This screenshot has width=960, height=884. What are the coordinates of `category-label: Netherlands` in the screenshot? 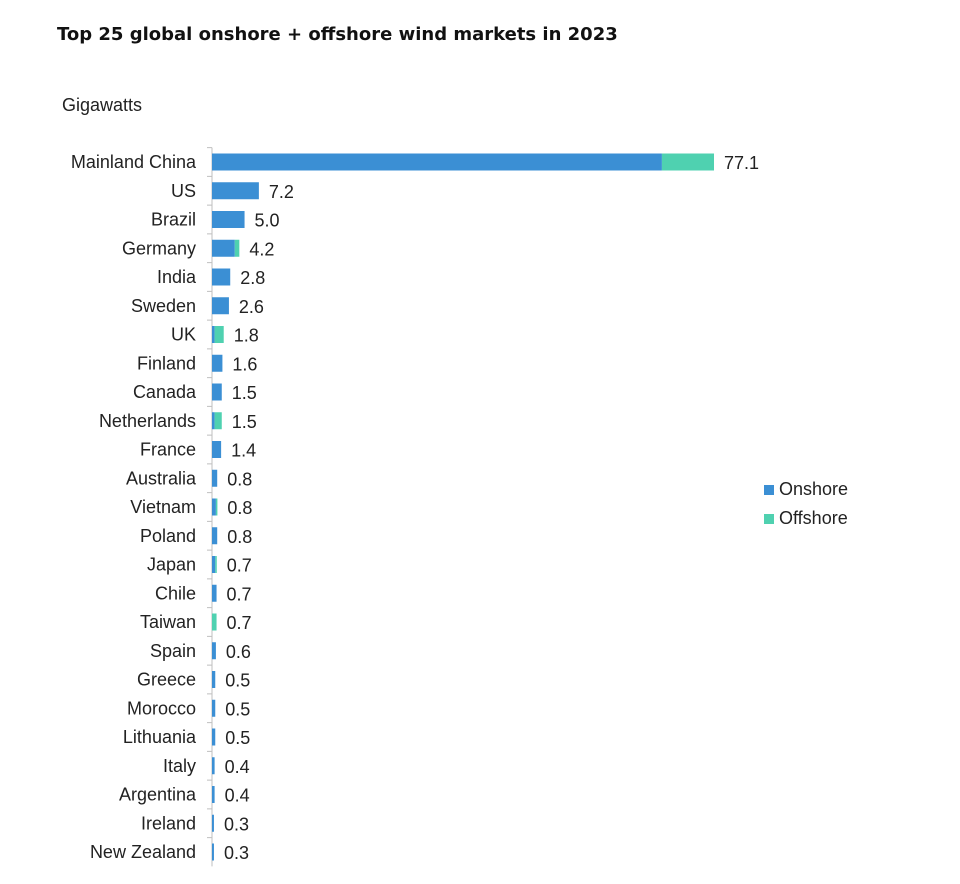 It's located at (147, 421).